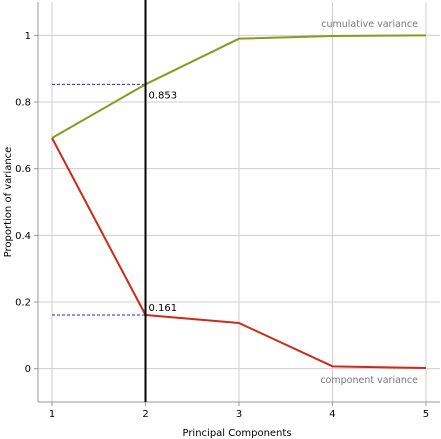 The image size is (441, 439). Describe the element at coordinates (236, 433) in the screenshot. I see `x-axis-title: Principal Components` at that location.